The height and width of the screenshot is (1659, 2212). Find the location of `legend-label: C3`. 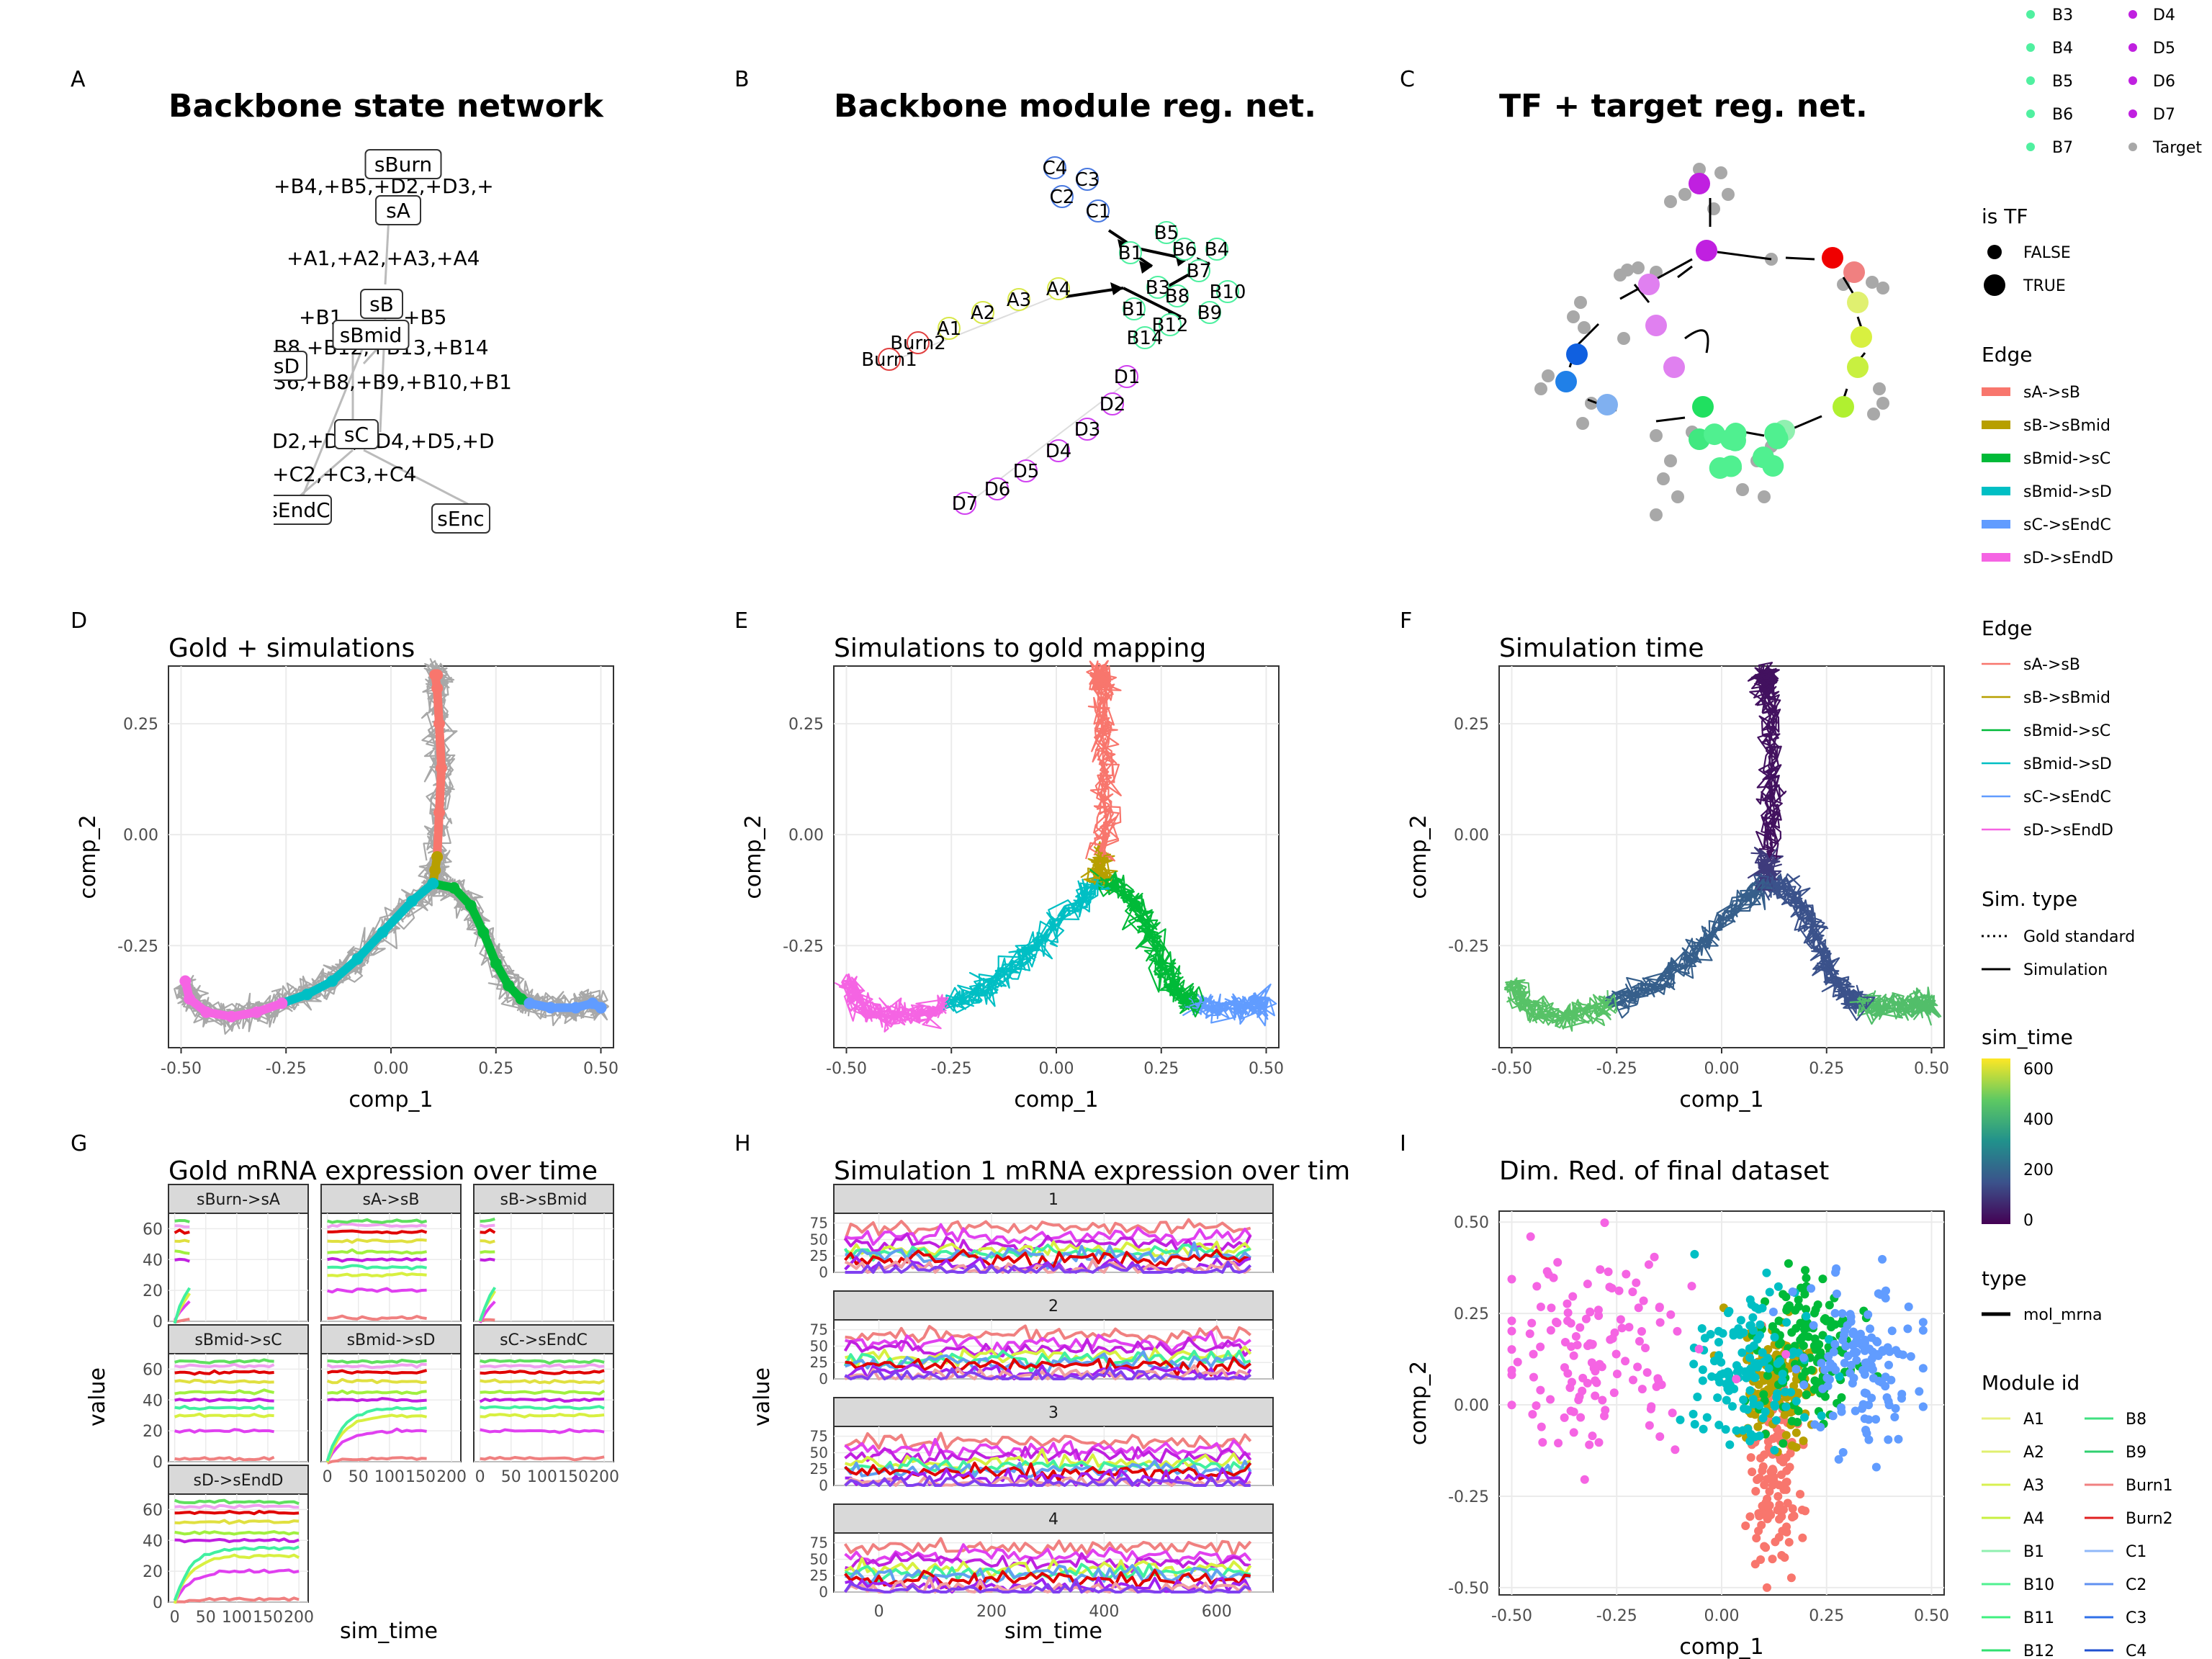

legend-label: C3 is located at coordinates (2136, 1618).